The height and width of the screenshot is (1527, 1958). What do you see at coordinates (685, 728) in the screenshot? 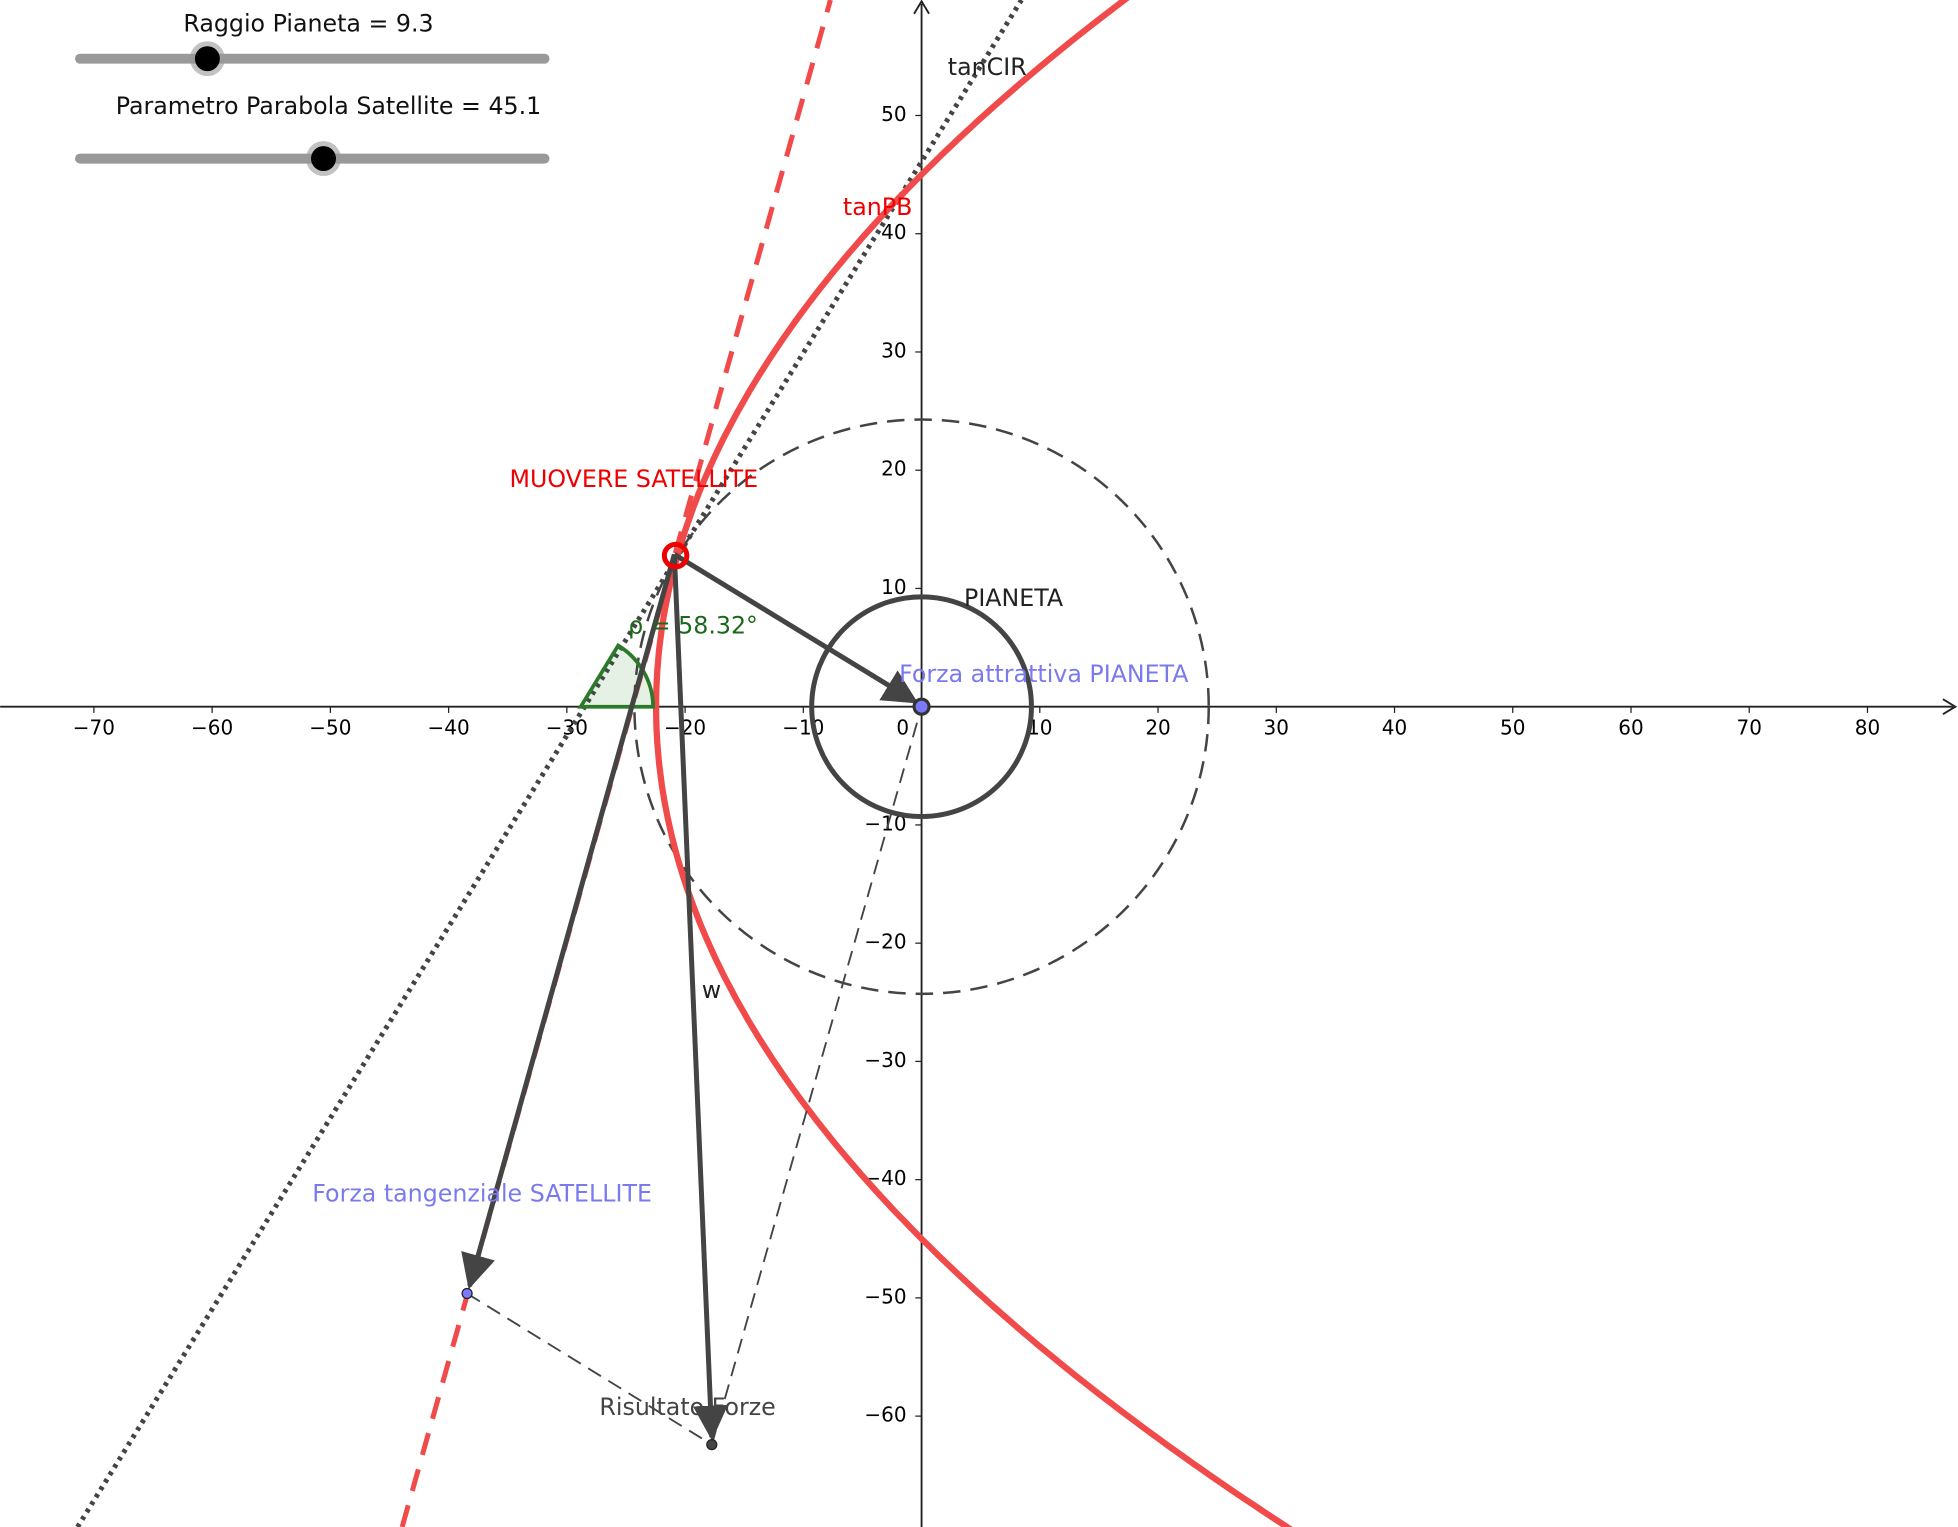
I see `x-tick-label: −20` at bounding box center [685, 728].